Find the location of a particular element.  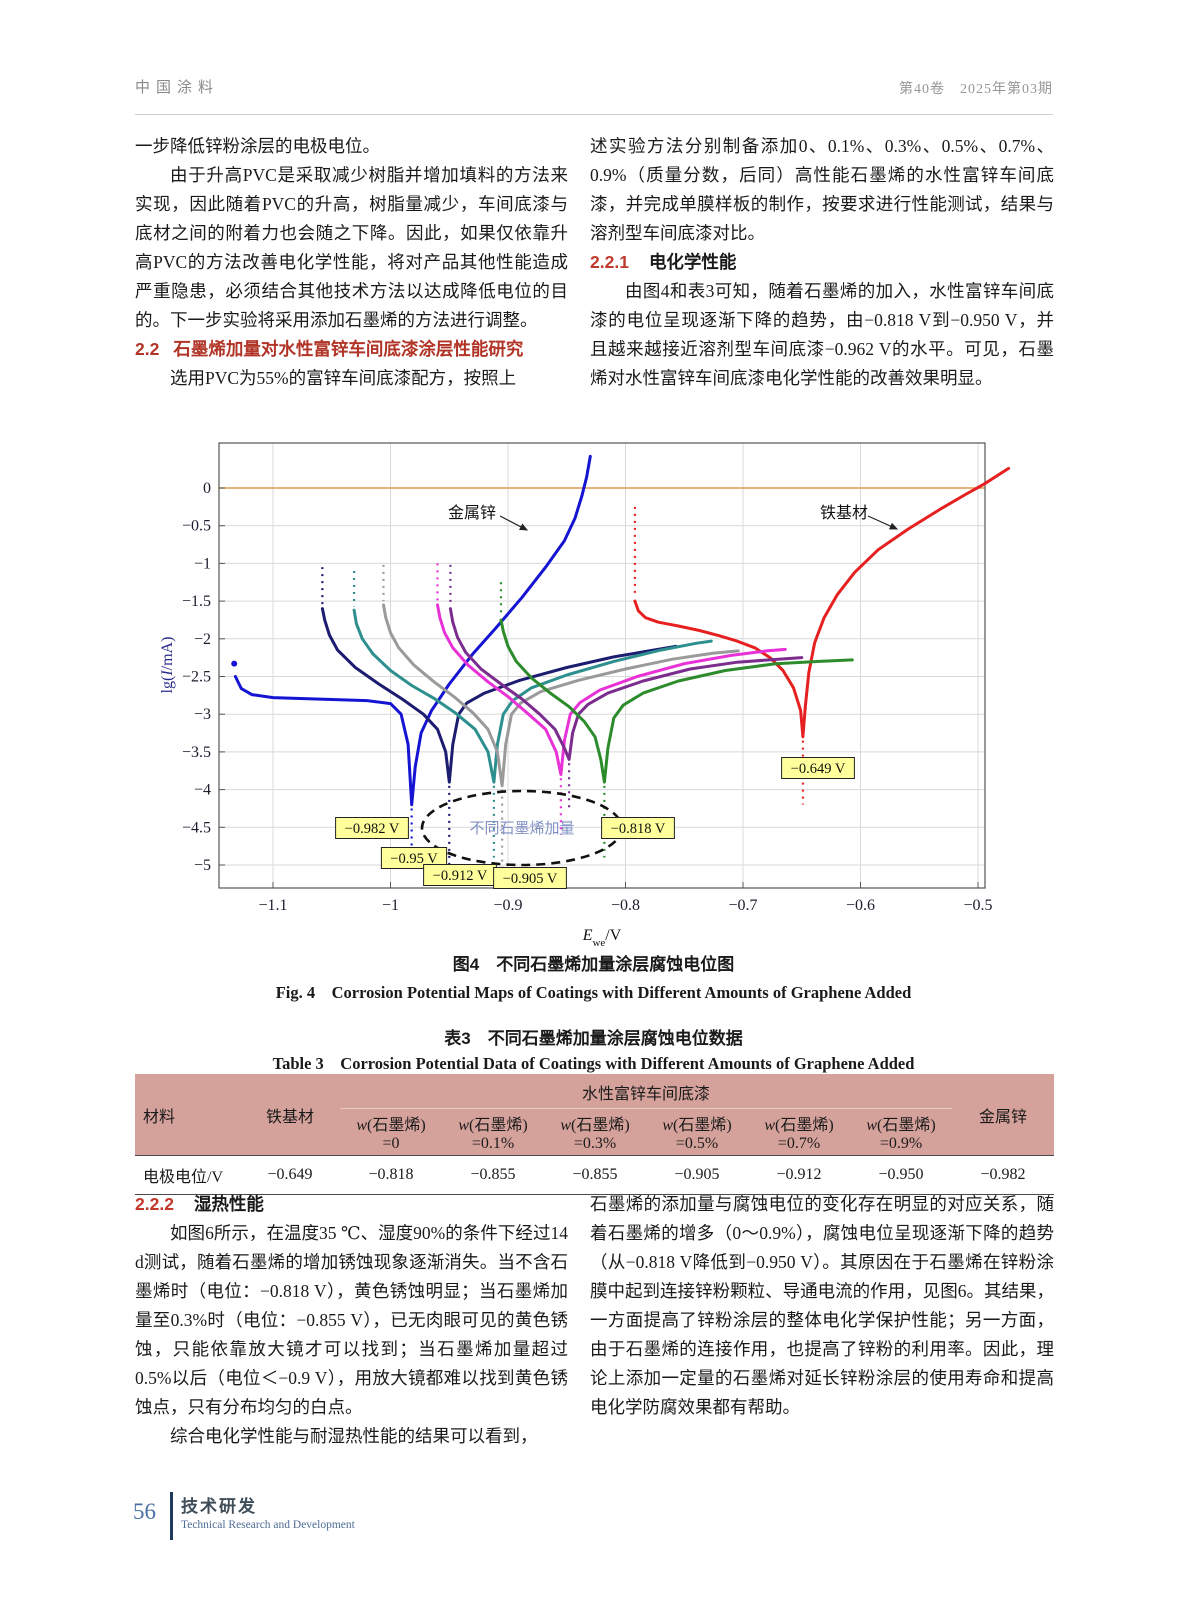

x-tick-label: −1.1 is located at coordinates (272, 905).